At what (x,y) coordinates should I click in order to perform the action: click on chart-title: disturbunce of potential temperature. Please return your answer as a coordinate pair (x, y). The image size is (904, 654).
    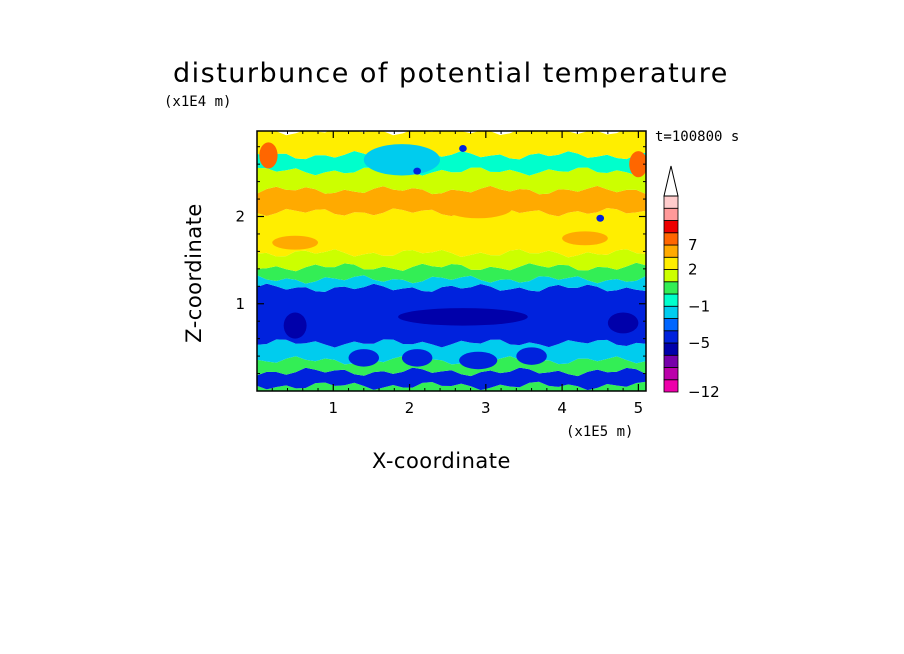
    Looking at the image, I should click on (451, 73).